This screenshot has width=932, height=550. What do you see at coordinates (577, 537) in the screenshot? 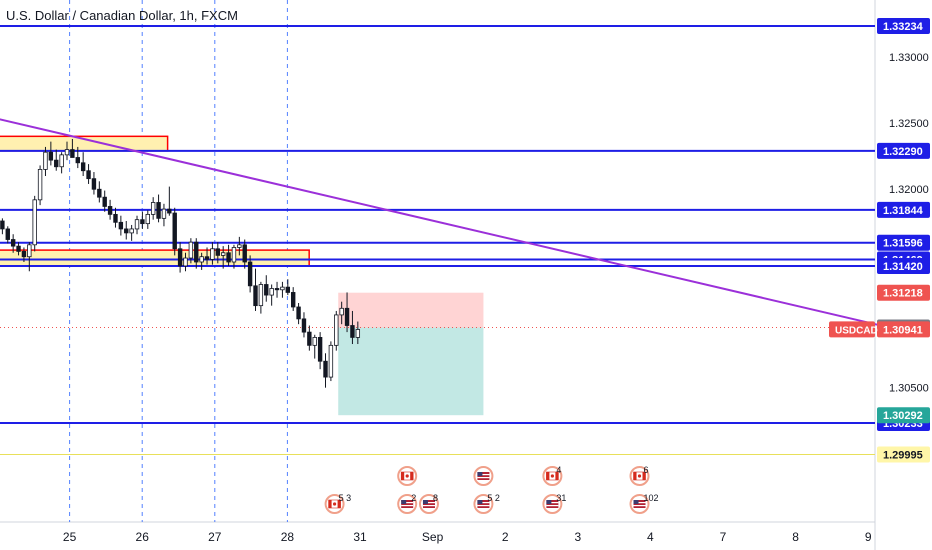
I see `time-tick-label: 3` at bounding box center [577, 537].